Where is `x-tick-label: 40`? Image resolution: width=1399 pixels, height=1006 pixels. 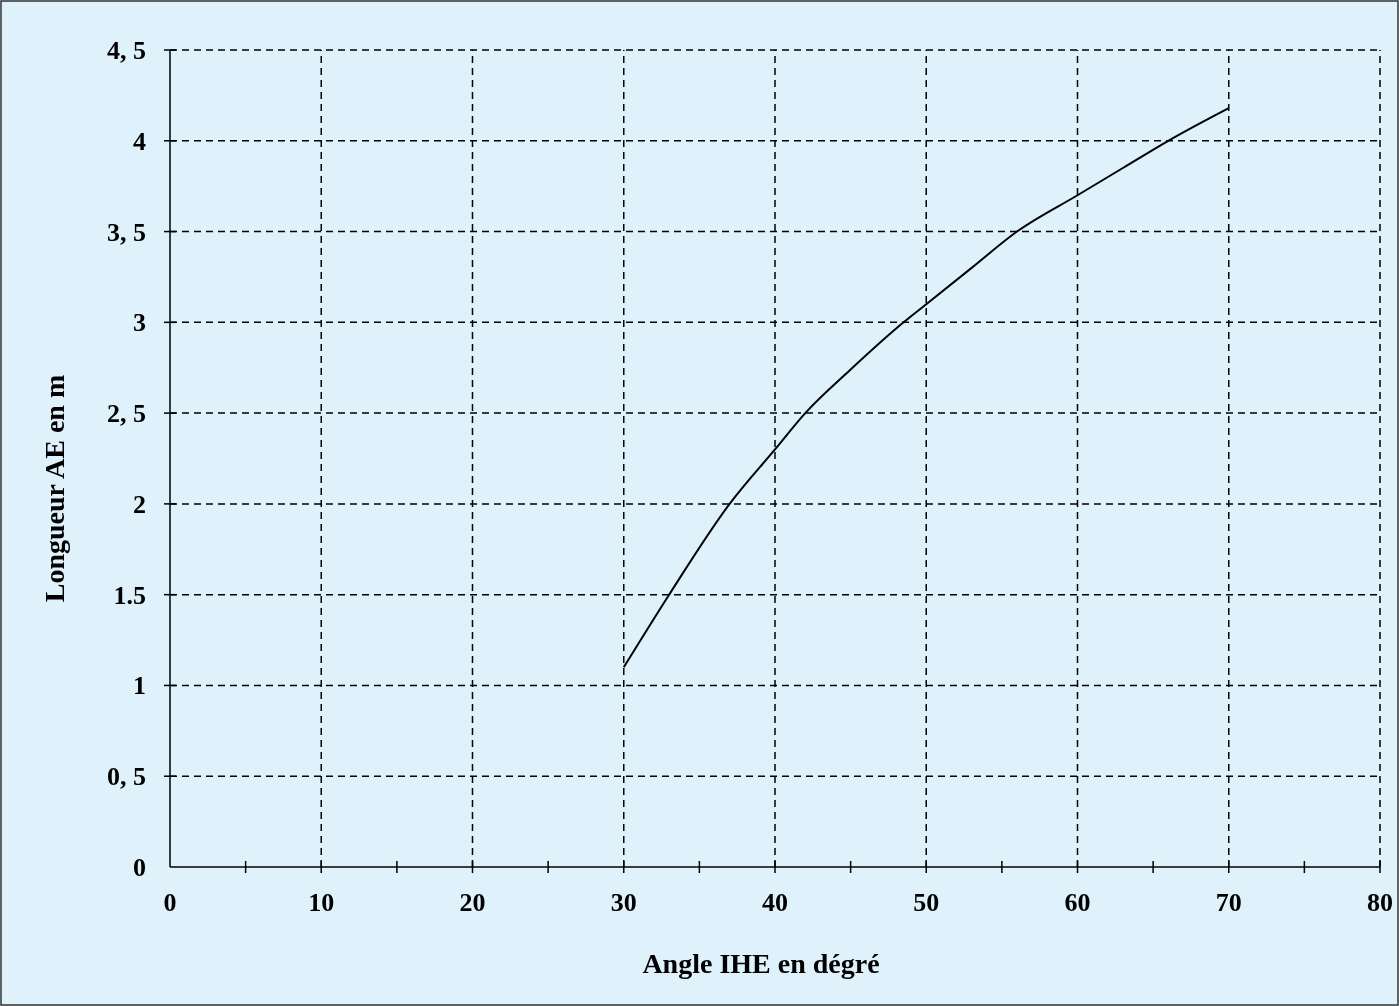
x-tick-label: 40 is located at coordinates (775, 902).